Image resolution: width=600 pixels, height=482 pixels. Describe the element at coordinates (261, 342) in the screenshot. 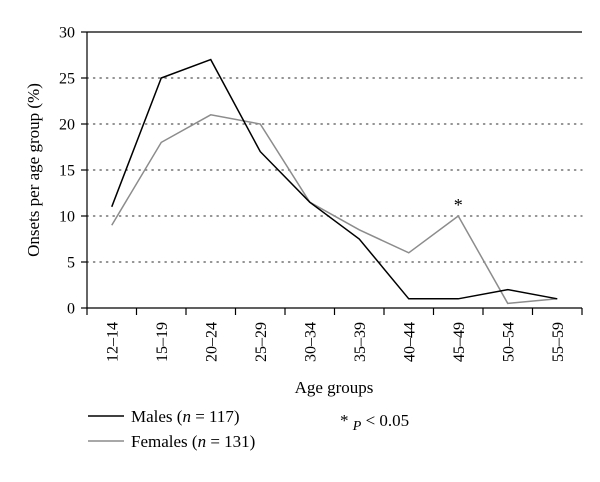

I see `x-tick-label: 25–29` at that location.